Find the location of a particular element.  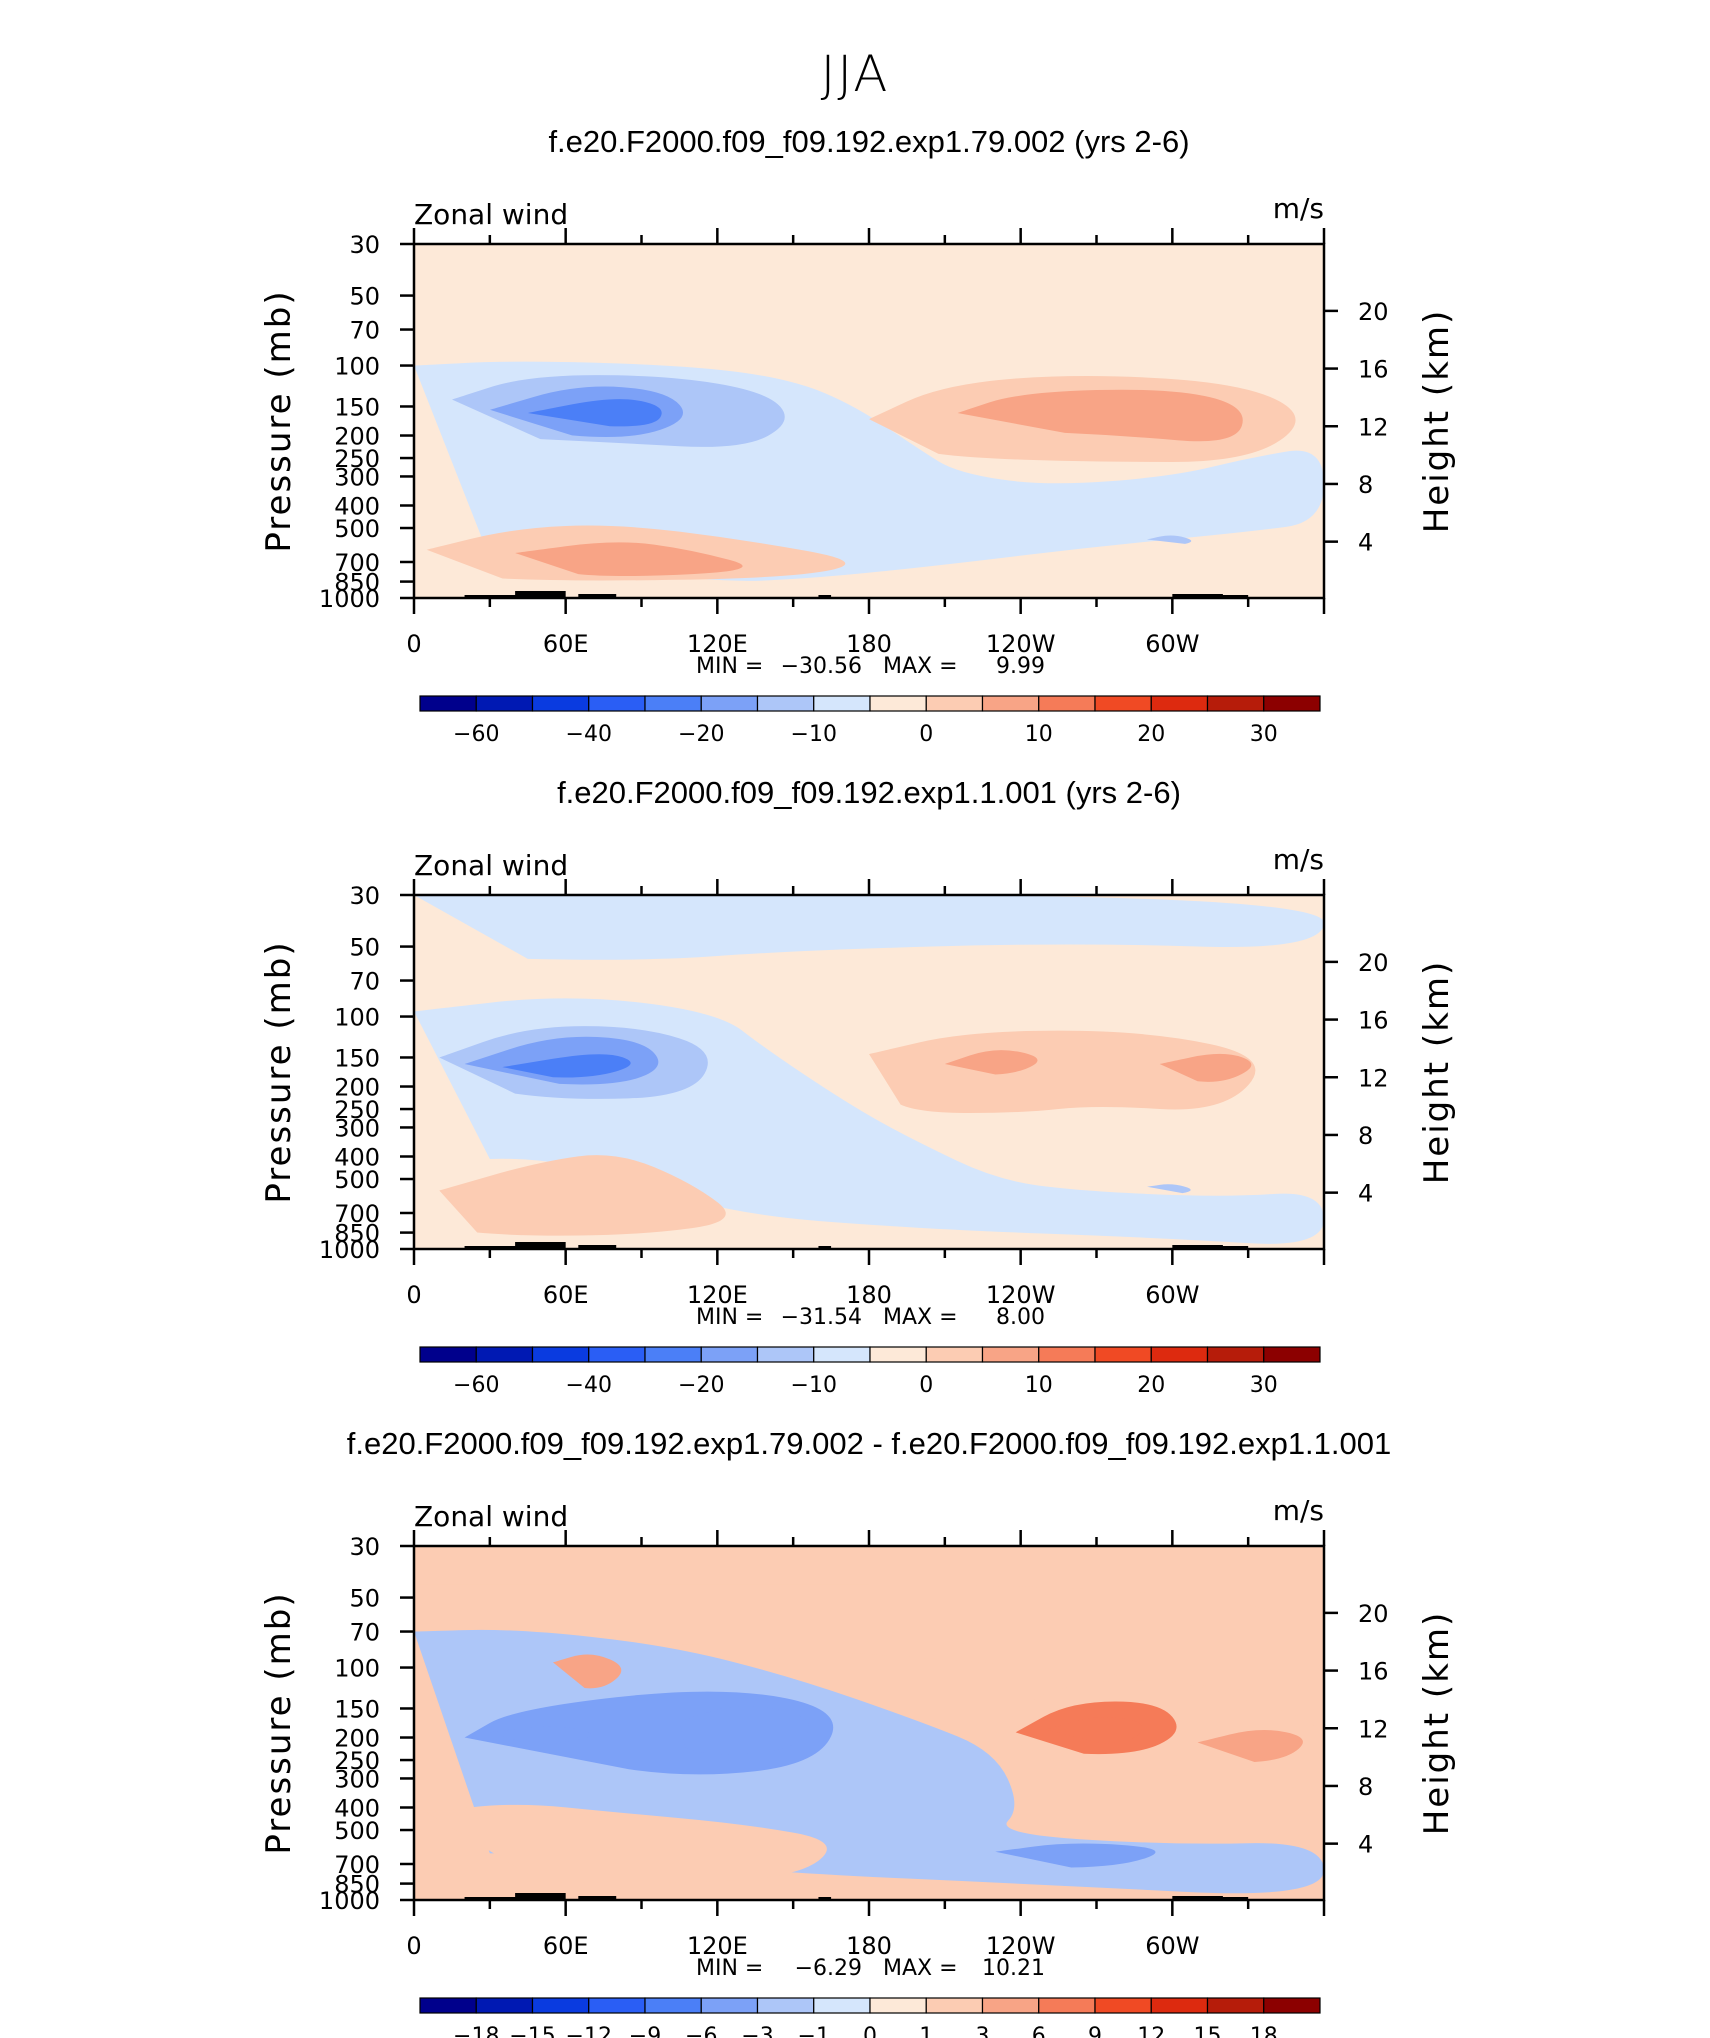

y-axis-title: Pressure (mb) is located at coordinates (279, 1071).